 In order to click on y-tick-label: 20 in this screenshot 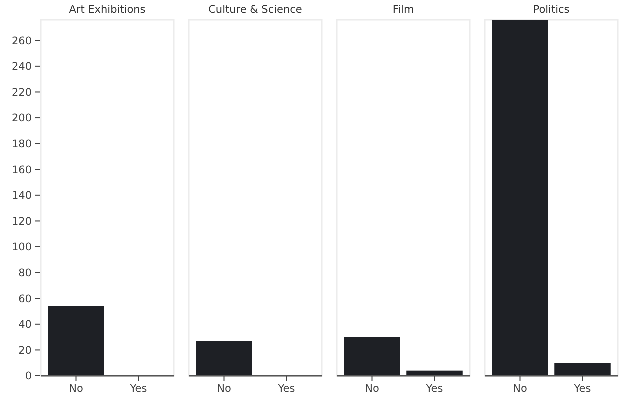, I will do `click(25, 350)`.